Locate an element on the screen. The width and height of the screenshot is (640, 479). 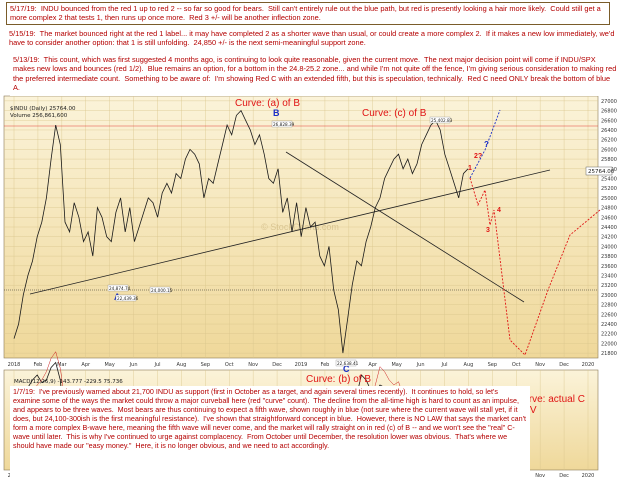
x-tick-label: 2020 is located at coordinates (588, 365).